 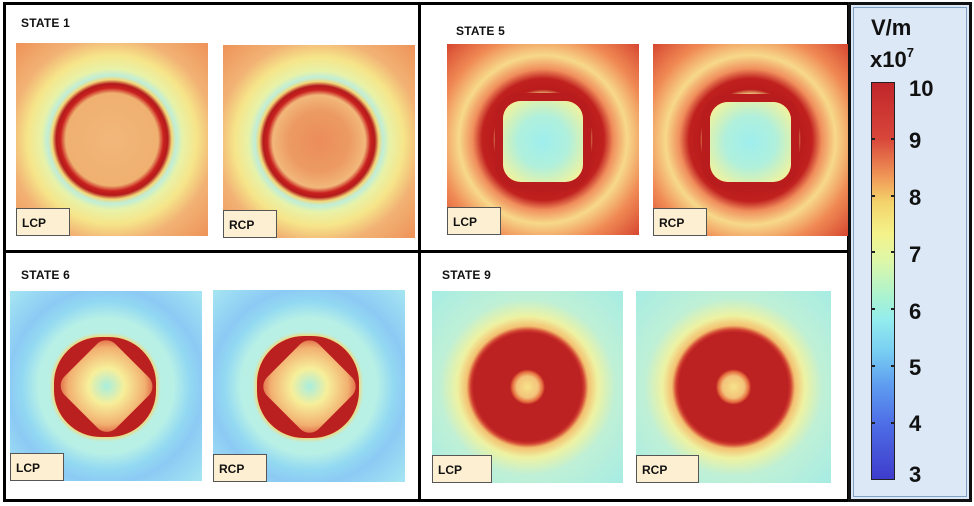 I want to click on scale-exponent: 7, so click(x=910, y=52).